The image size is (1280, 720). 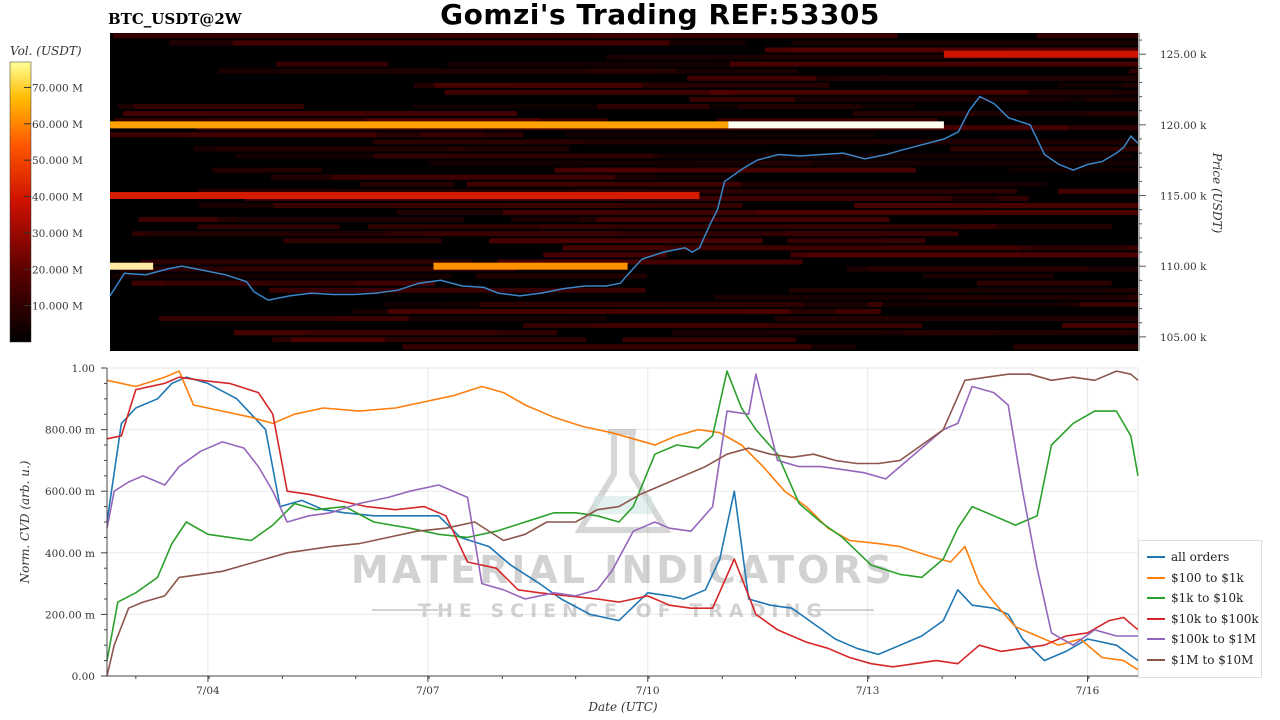 I want to click on legend-item: all orders, so click(x=1201, y=557).